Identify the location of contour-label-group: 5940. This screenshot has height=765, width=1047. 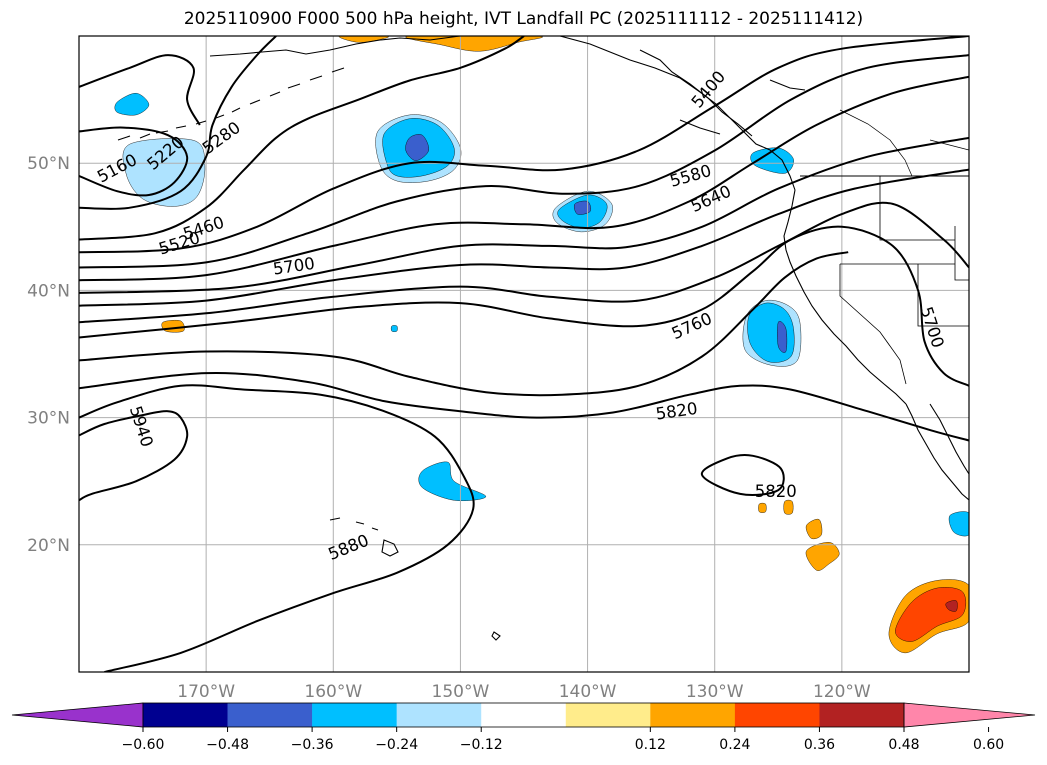
(141, 427).